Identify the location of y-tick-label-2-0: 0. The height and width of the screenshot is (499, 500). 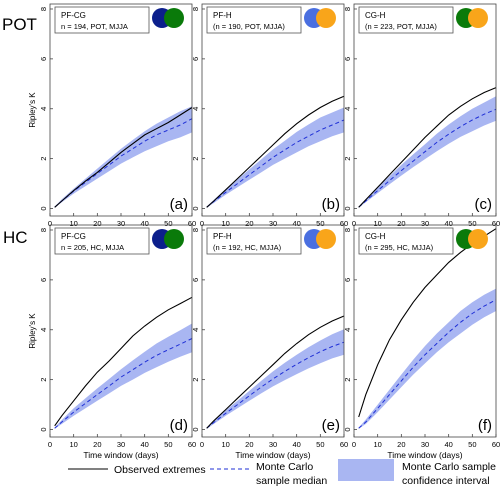
(347, 208).